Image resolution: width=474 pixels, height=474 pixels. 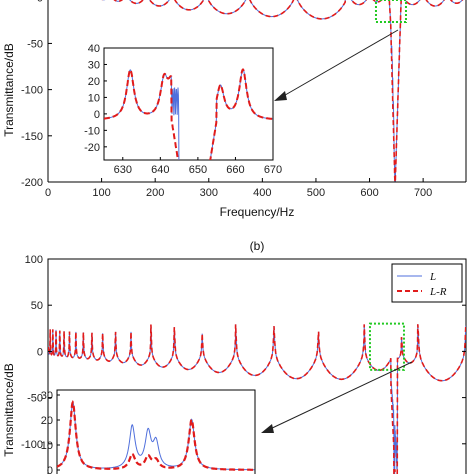 What do you see at coordinates (155, 193) in the screenshot?
I see `chart-a-x-tick-label: 200` at bounding box center [155, 193].